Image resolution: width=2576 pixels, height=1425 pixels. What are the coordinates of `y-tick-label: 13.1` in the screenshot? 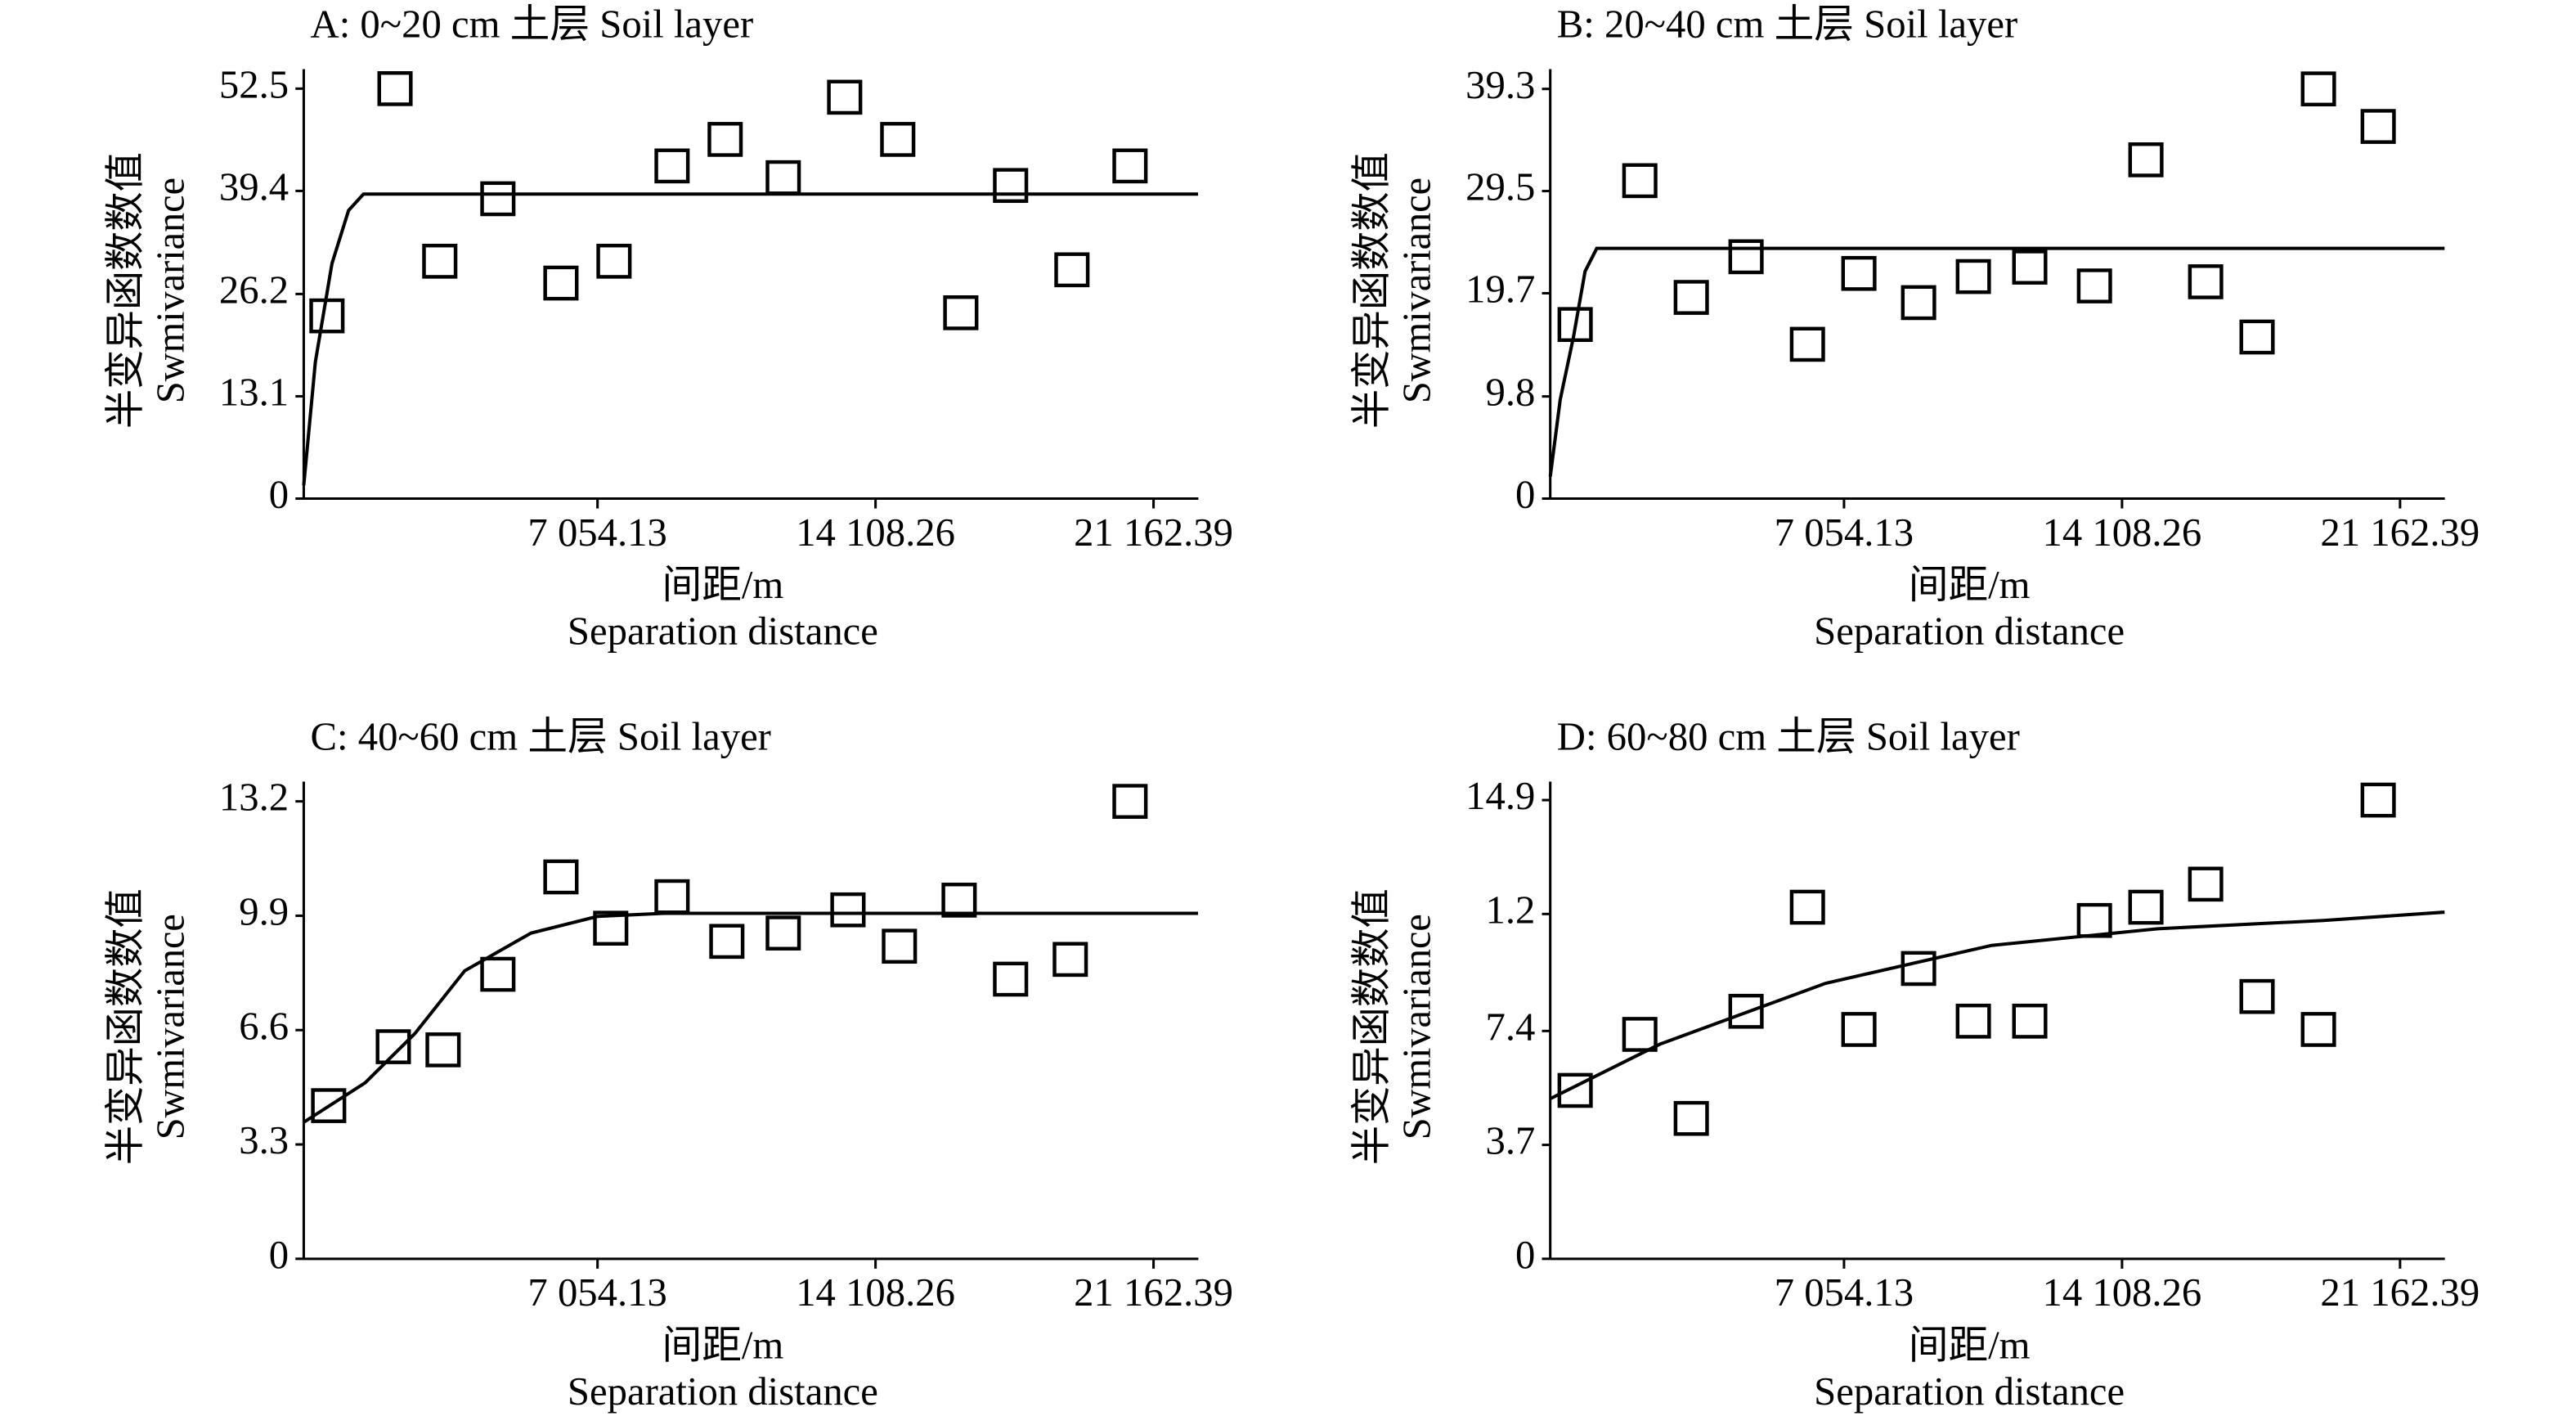 It's located at (254, 393).